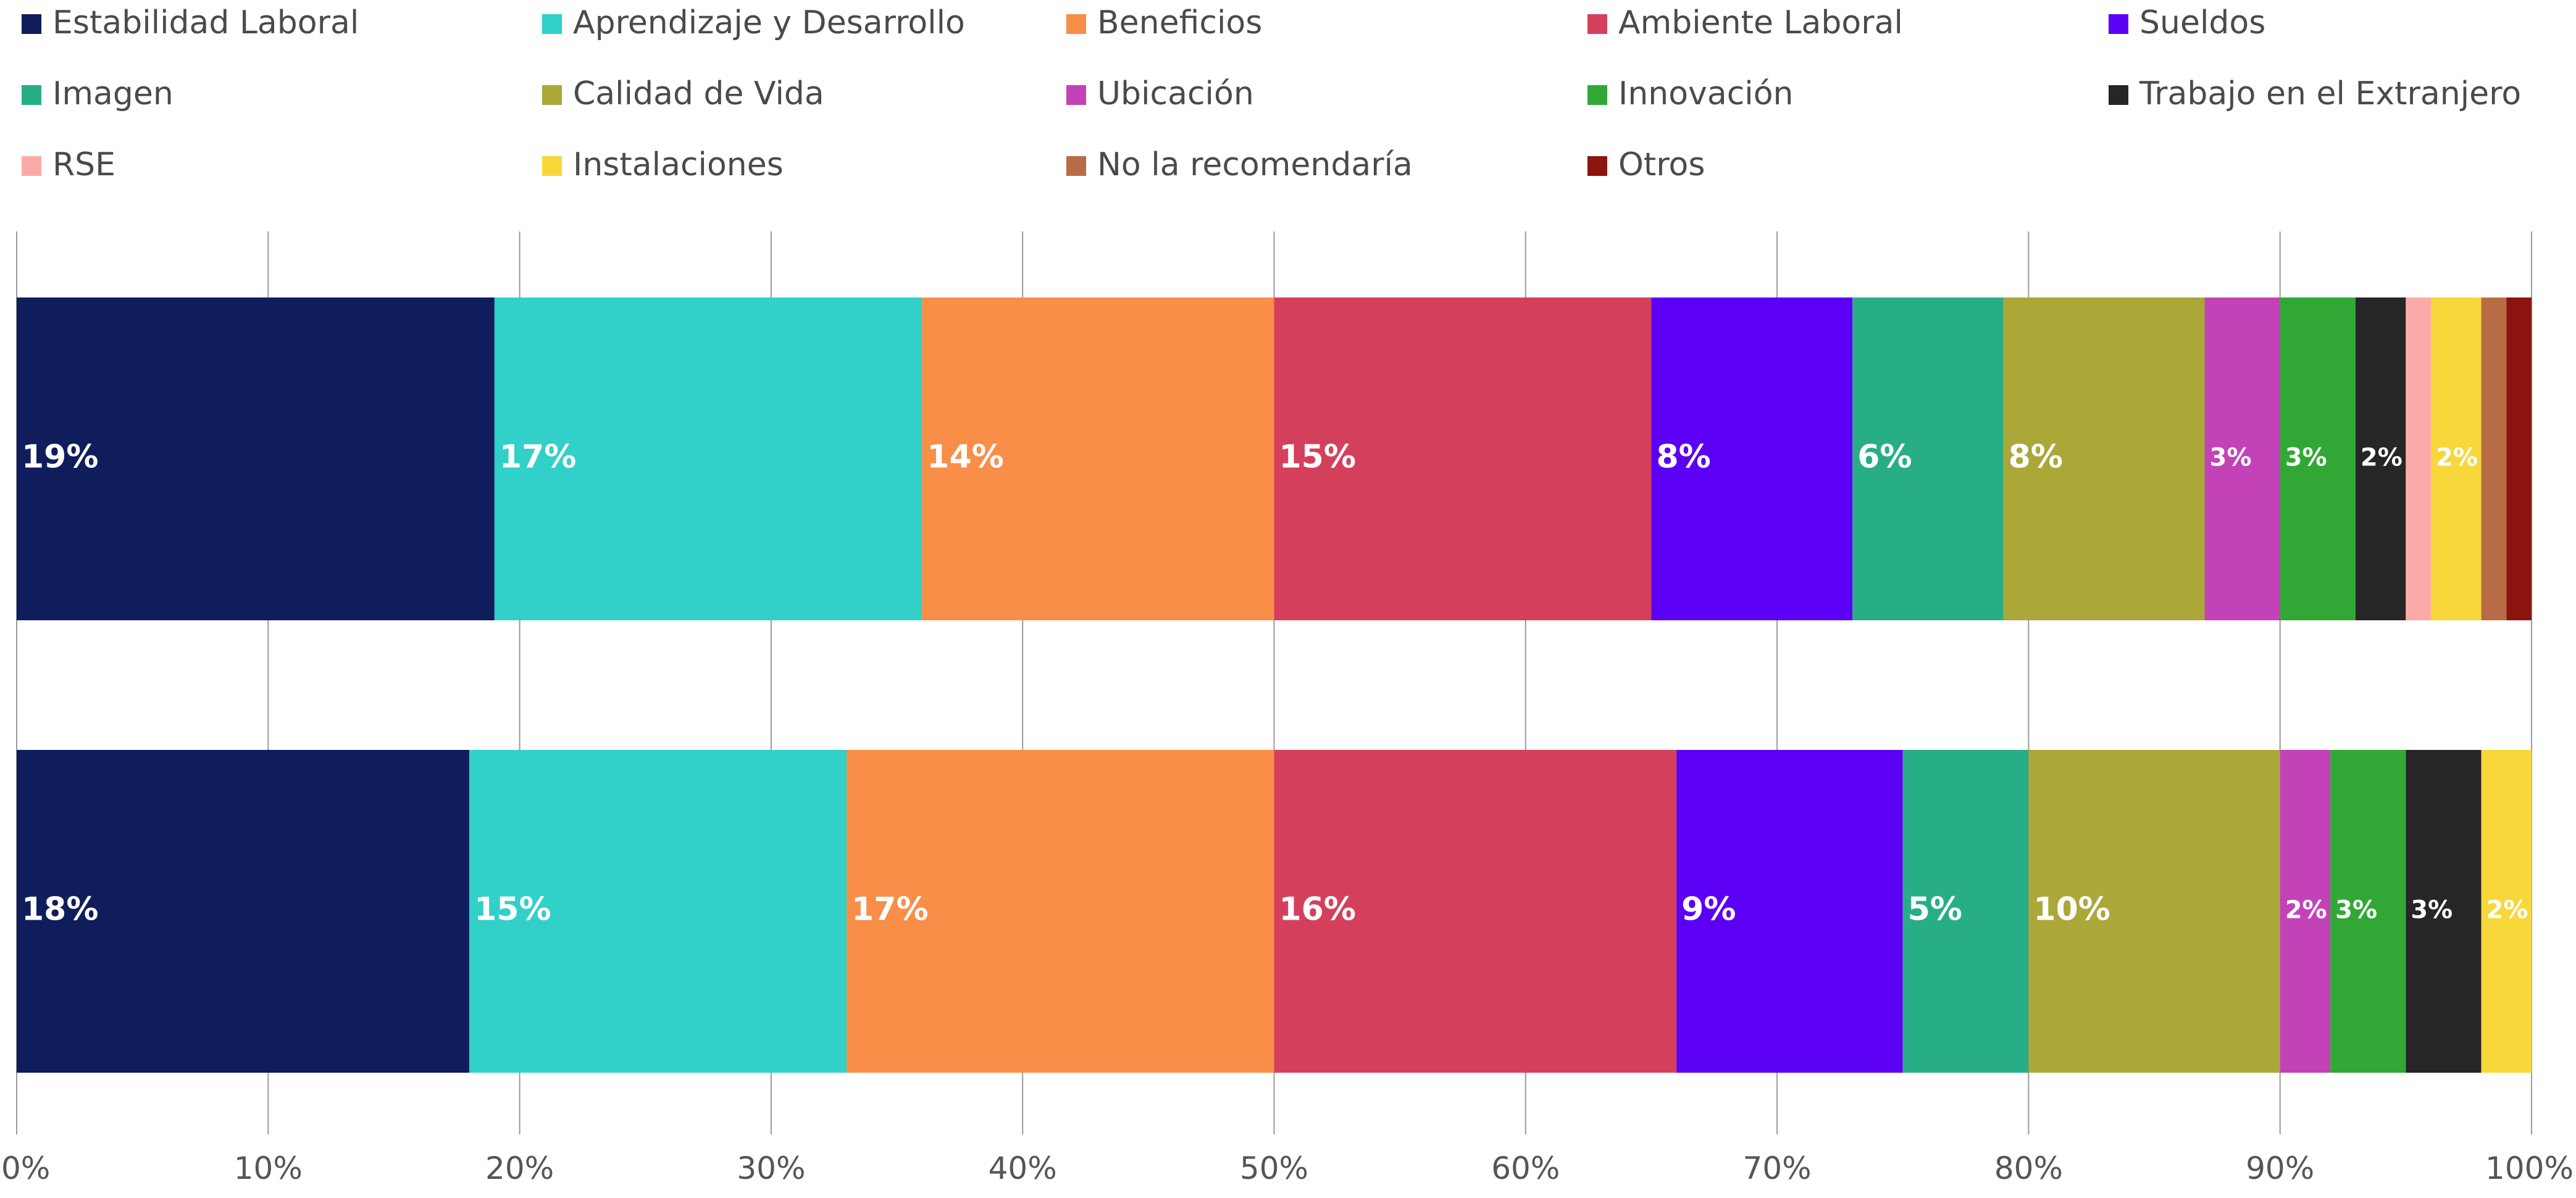  Describe the element at coordinates (1662, 164) in the screenshot. I see `legend-label: Otros` at that location.